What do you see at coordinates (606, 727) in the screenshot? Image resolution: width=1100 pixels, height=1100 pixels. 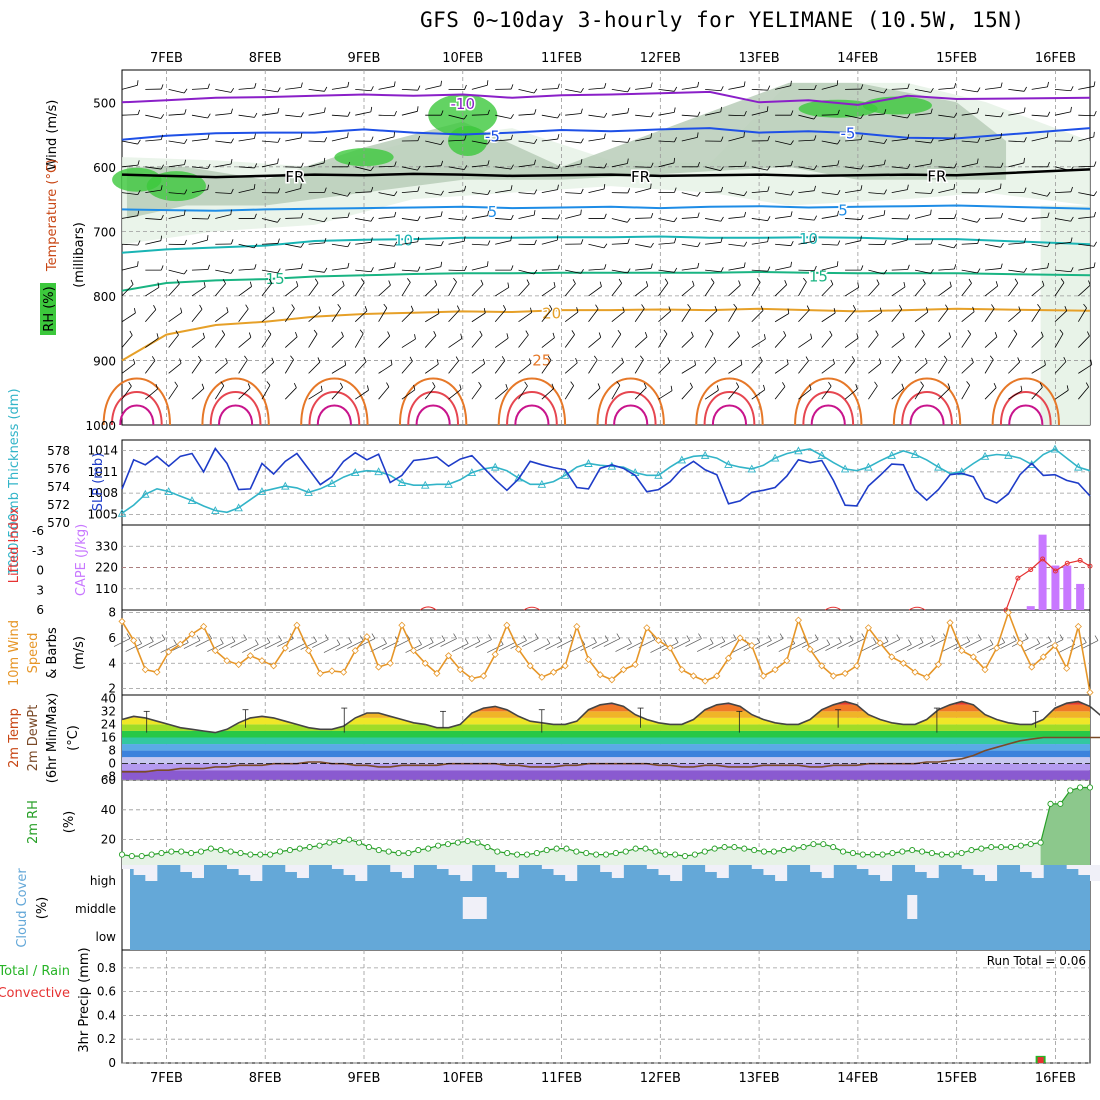 I see `temp-band` at bounding box center [606, 727].